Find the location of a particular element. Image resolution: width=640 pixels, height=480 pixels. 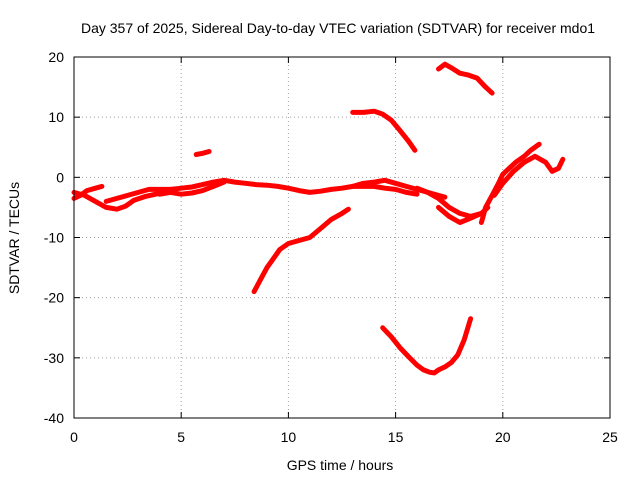

x-tick-label: 0 is located at coordinates (74, 437).